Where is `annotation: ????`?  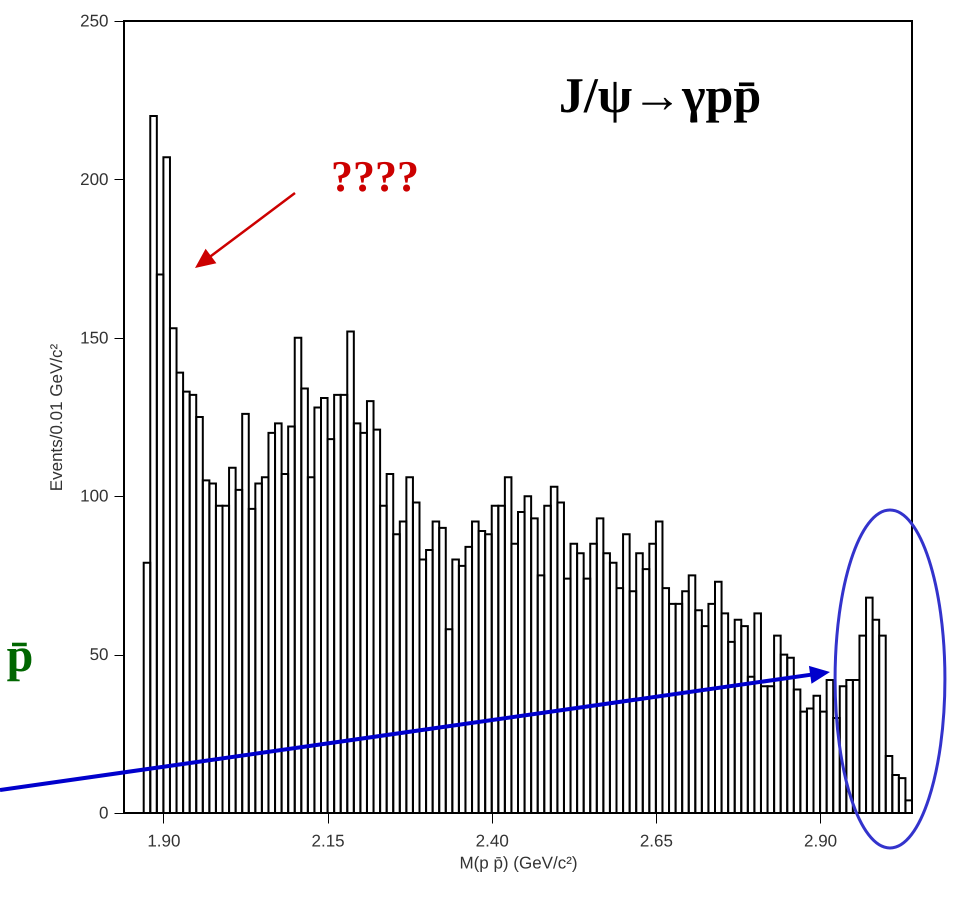 annotation: ???? is located at coordinates (375, 176).